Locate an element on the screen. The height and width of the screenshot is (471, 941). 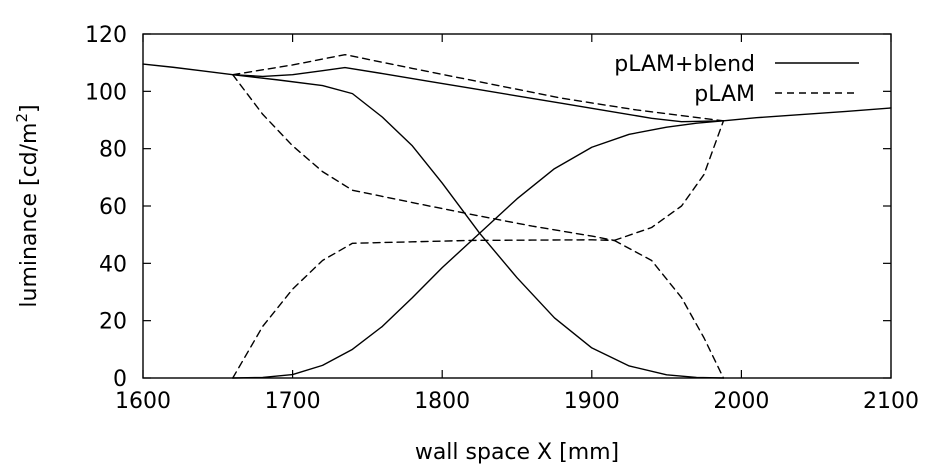
y-tick-label: 120 is located at coordinates (106, 35).